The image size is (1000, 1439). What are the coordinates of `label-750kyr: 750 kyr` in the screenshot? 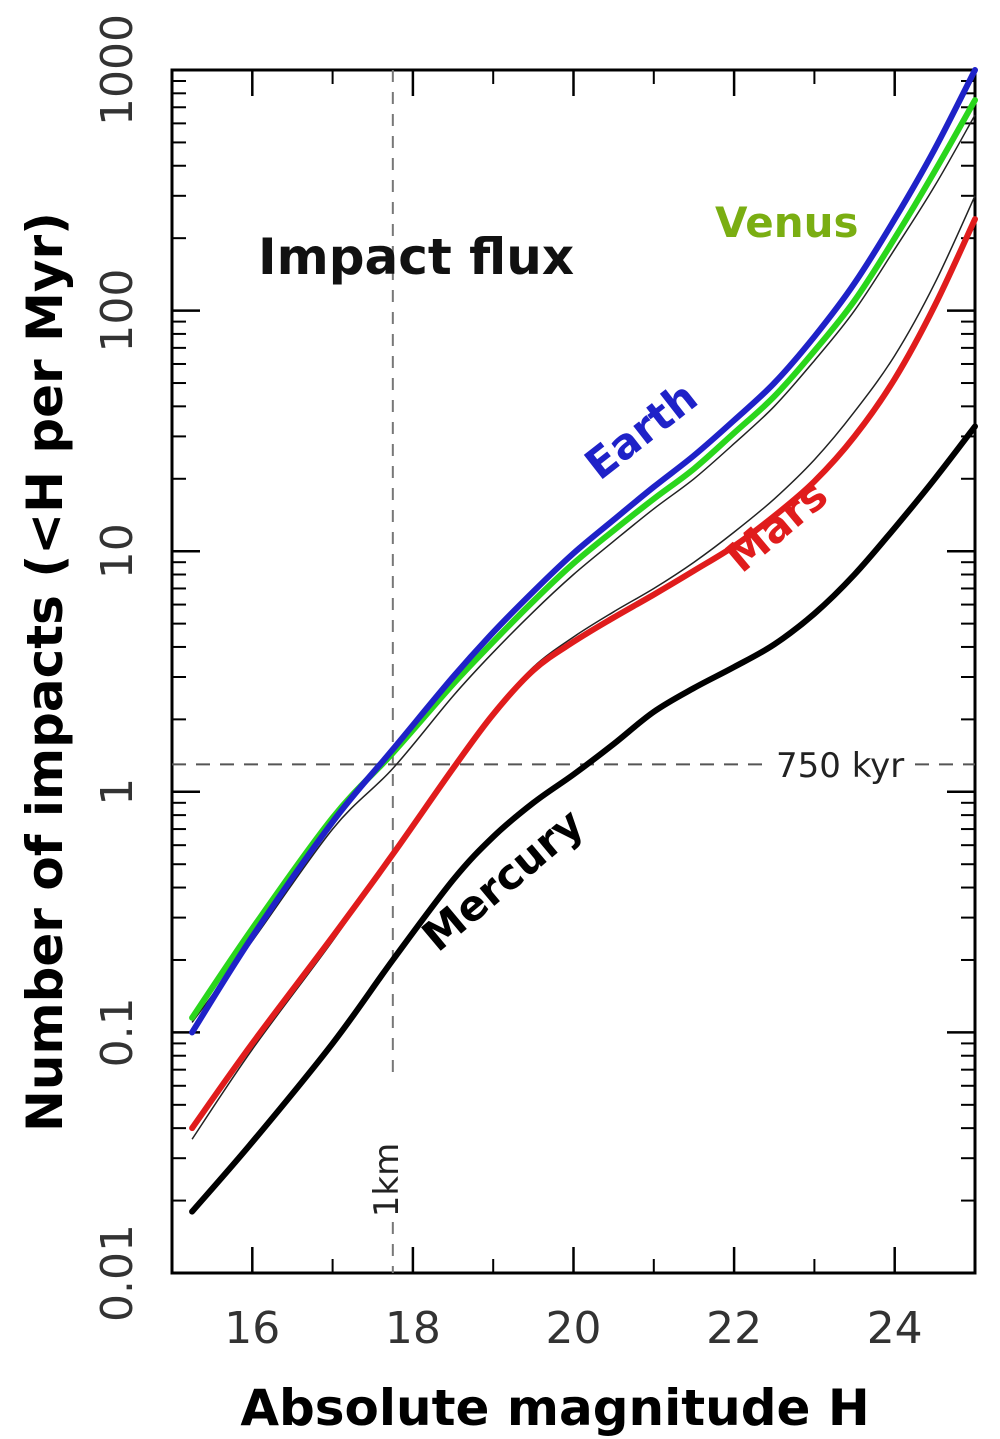 It's located at (840, 766).